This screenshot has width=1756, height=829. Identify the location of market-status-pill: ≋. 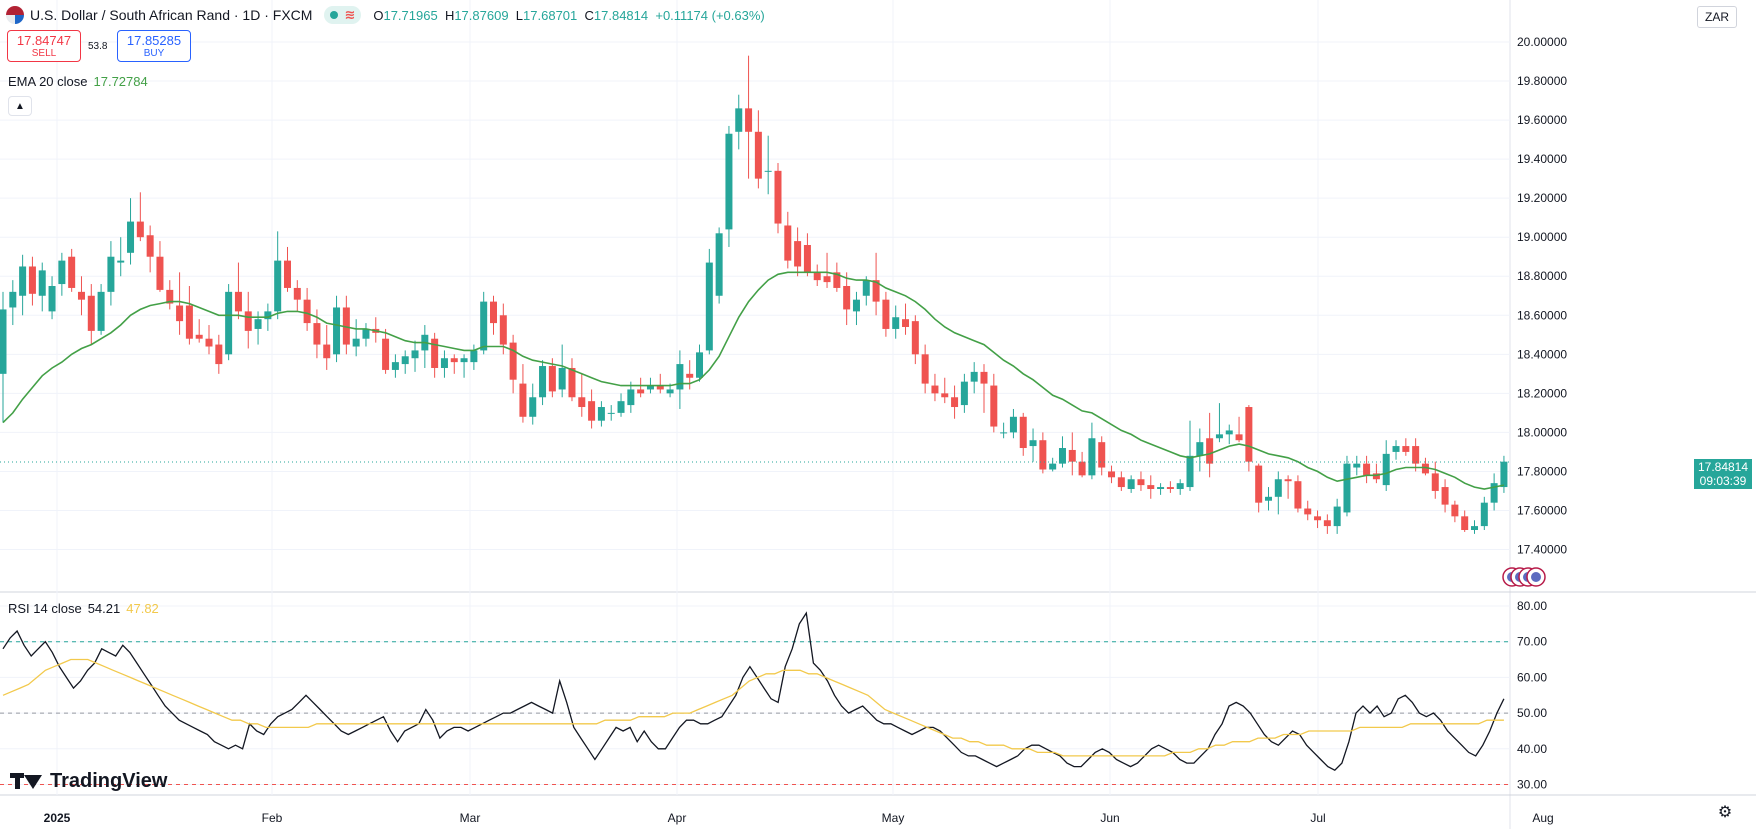
(343, 15).